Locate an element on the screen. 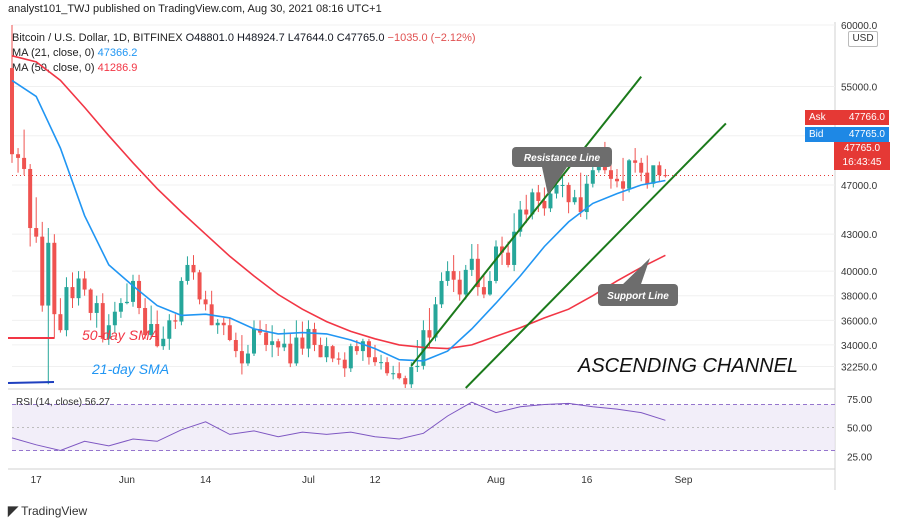 The height and width of the screenshot is (525, 900). ma21-legend: MA (21, close, 0) 47366.2 is located at coordinates (74, 53).